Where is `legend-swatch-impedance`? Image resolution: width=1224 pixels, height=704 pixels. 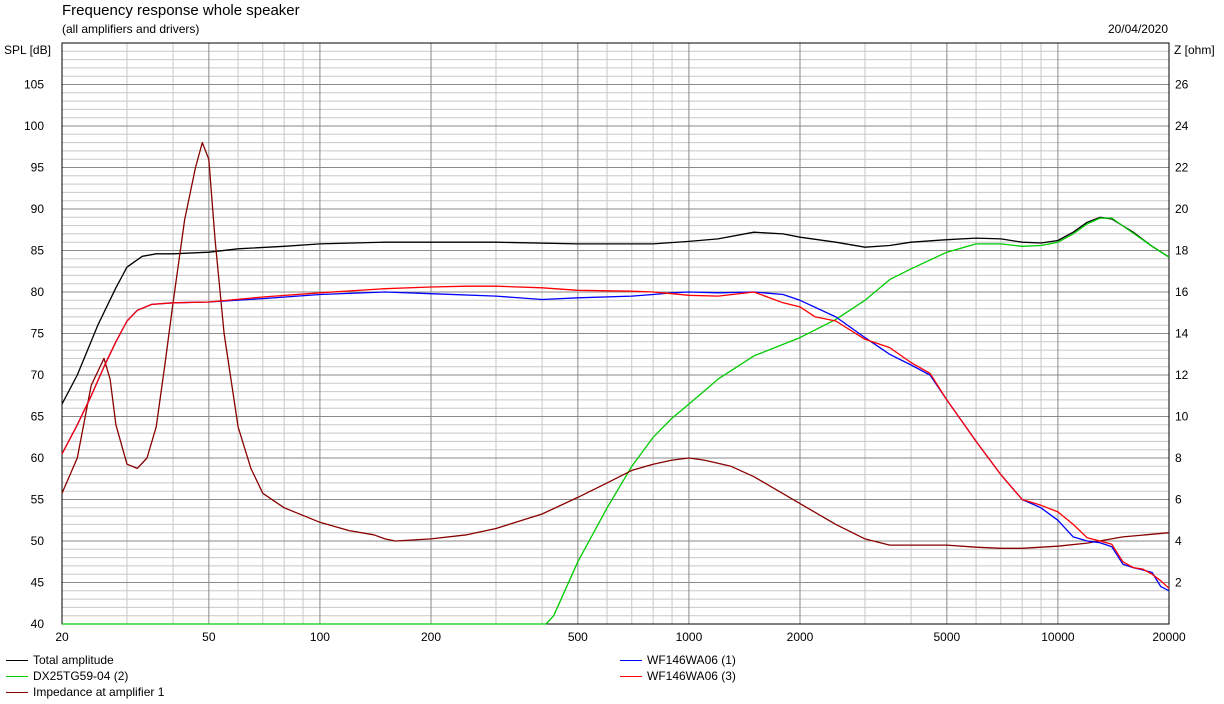
legend-swatch-impedance is located at coordinates (17, 692).